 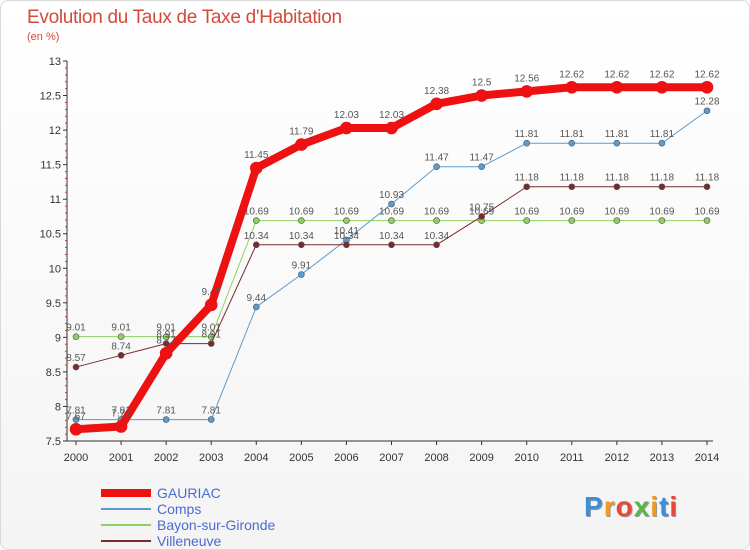 What do you see at coordinates (53, 373) in the screenshot?
I see `y-tick-label: 8.5` at bounding box center [53, 373].